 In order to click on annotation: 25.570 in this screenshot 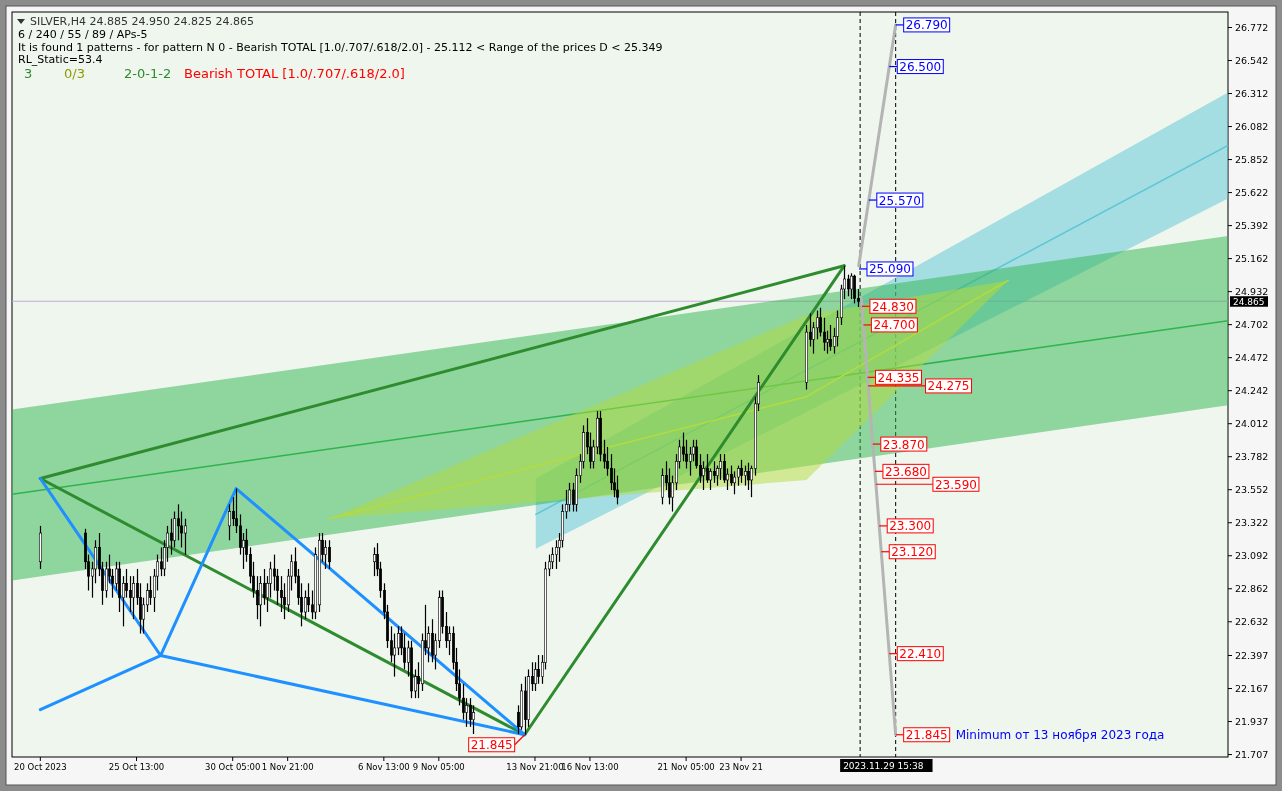, I will do `click(899, 200)`.